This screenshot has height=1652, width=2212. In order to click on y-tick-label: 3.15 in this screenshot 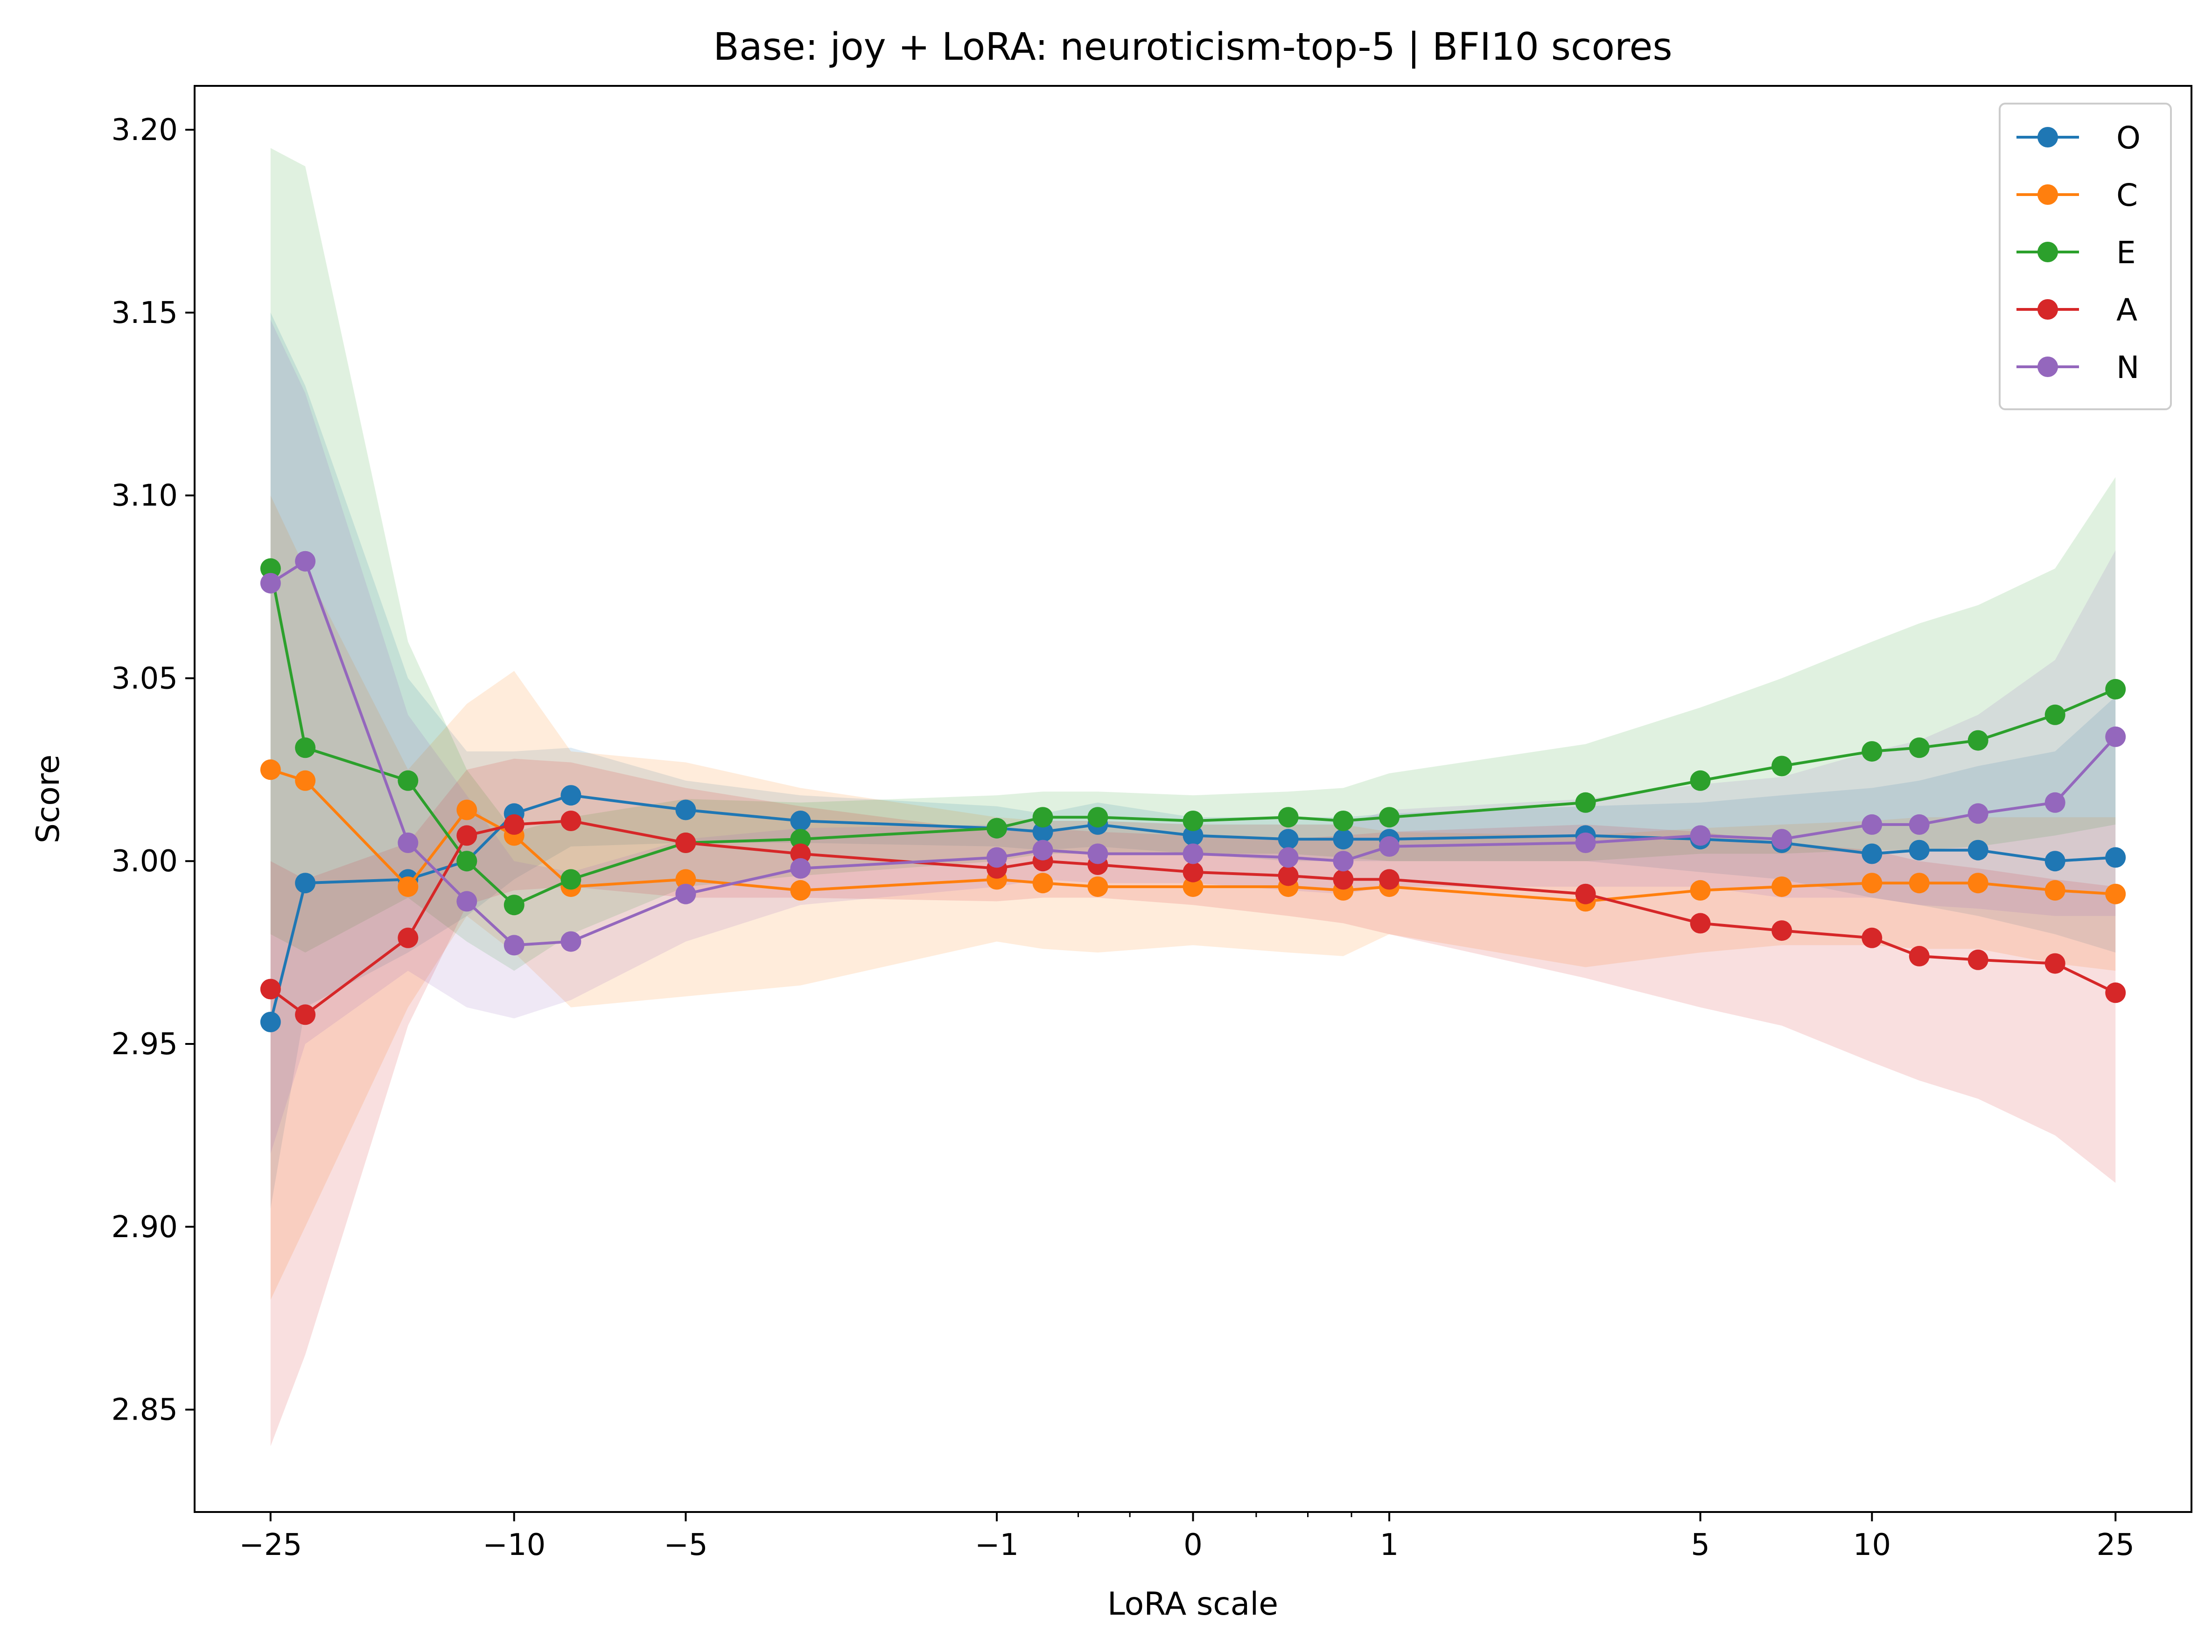, I will do `click(145, 313)`.